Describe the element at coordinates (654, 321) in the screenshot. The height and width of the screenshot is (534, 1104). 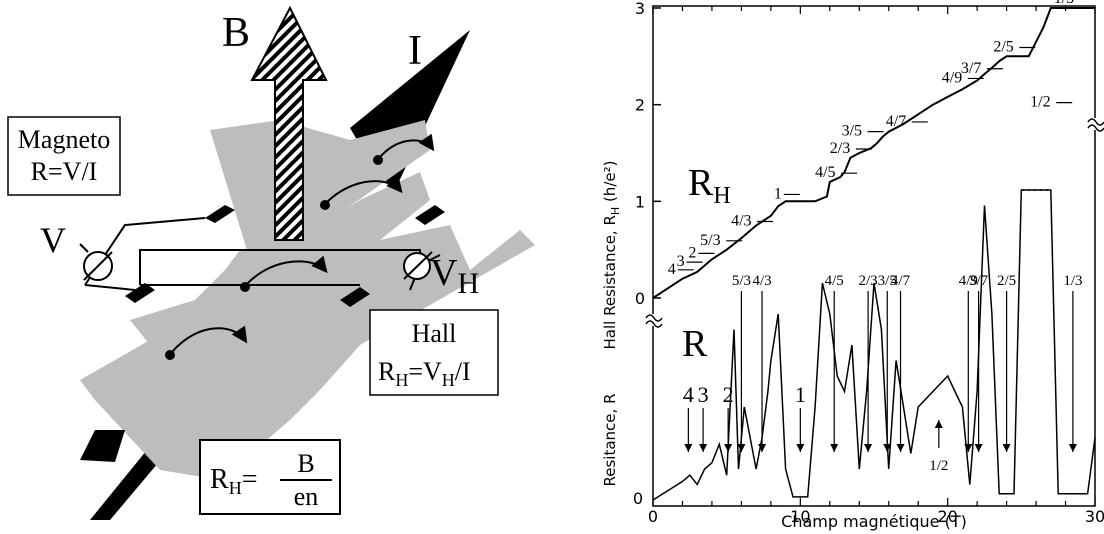
I see `axis-break-left` at that location.